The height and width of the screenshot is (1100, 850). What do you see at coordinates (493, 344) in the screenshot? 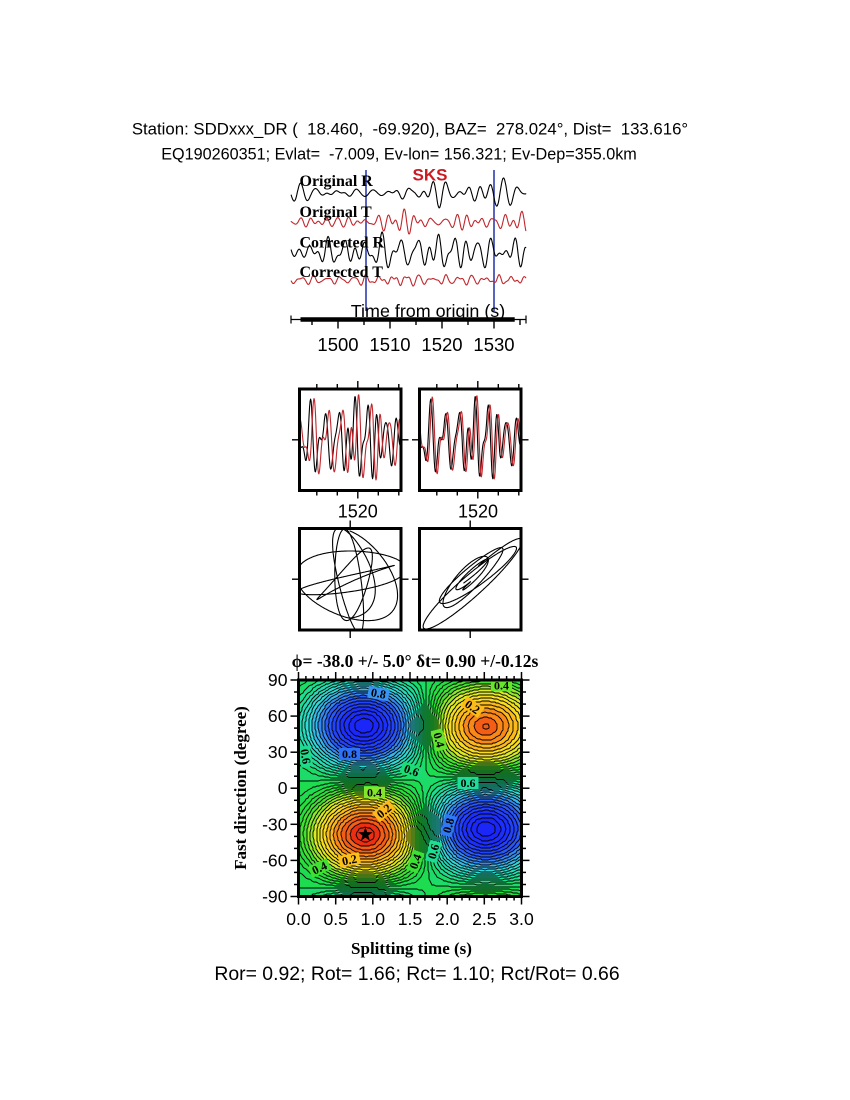
I see `svg-text: 1530` at bounding box center [493, 344].